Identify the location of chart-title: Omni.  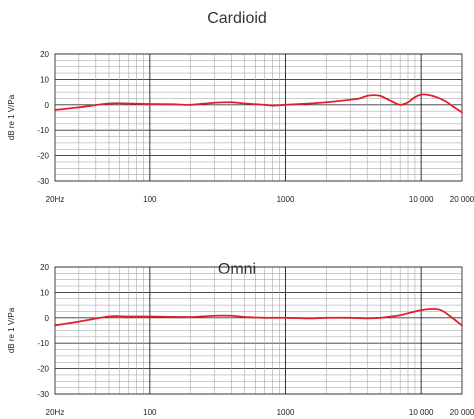
(237, 269).